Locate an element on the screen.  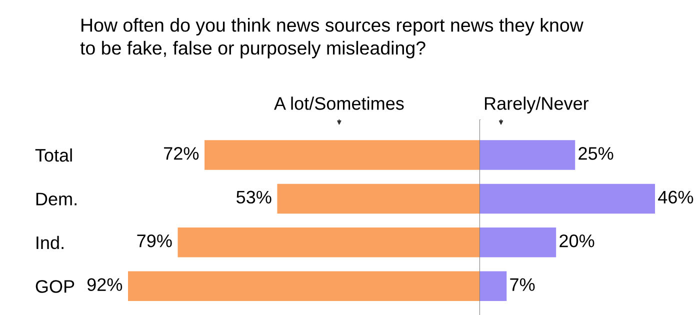
data-label: 7% is located at coordinates (522, 284).